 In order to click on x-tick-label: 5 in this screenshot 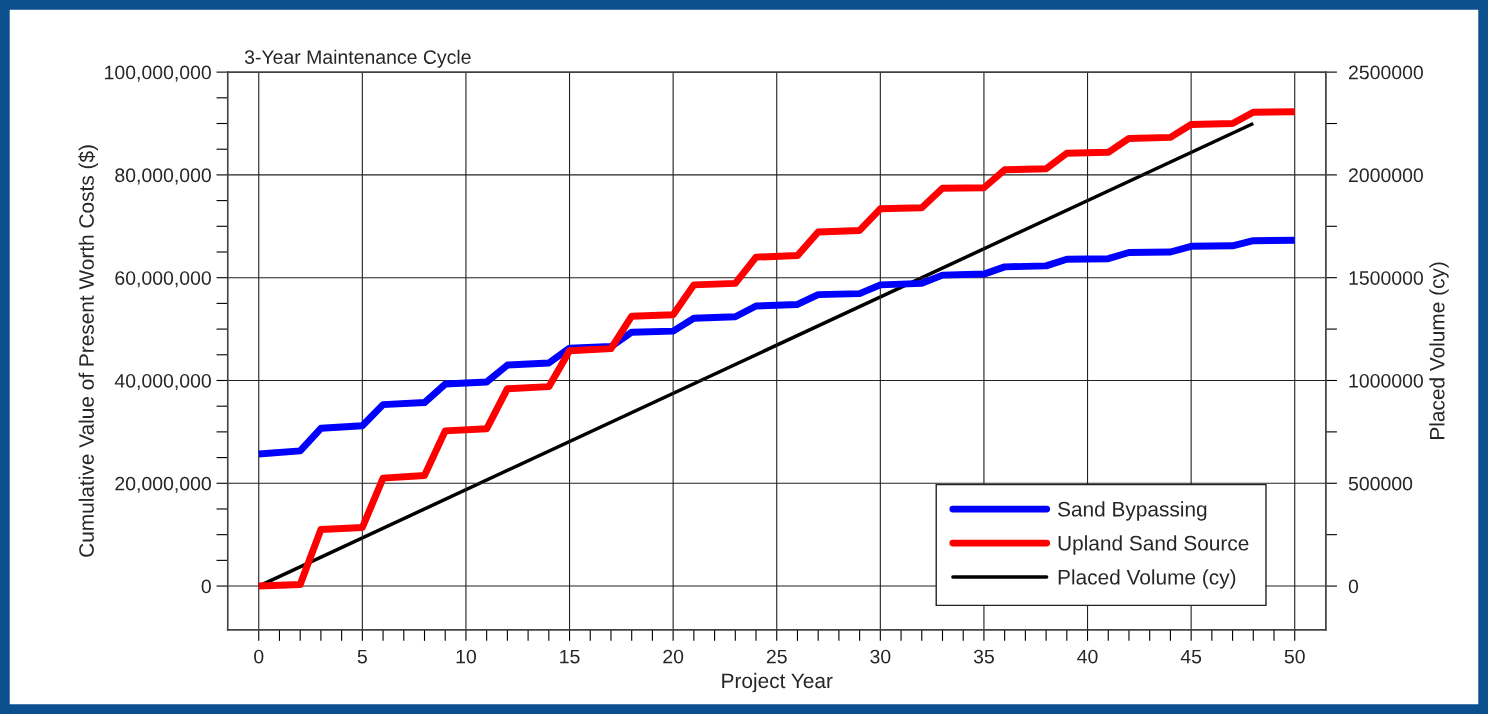, I will do `click(362, 656)`.